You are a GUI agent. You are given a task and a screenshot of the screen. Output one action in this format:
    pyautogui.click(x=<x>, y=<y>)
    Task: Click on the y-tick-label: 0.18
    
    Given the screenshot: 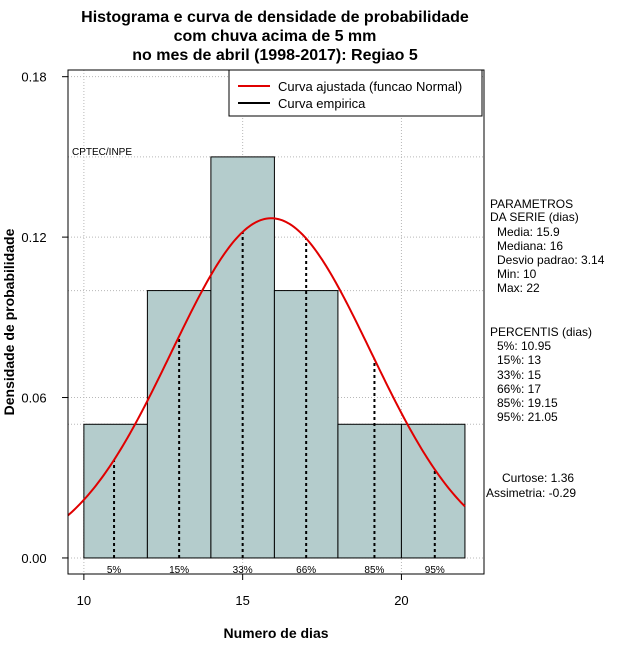 What is the action you would take?
    pyautogui.click(x=33, y=77)
    